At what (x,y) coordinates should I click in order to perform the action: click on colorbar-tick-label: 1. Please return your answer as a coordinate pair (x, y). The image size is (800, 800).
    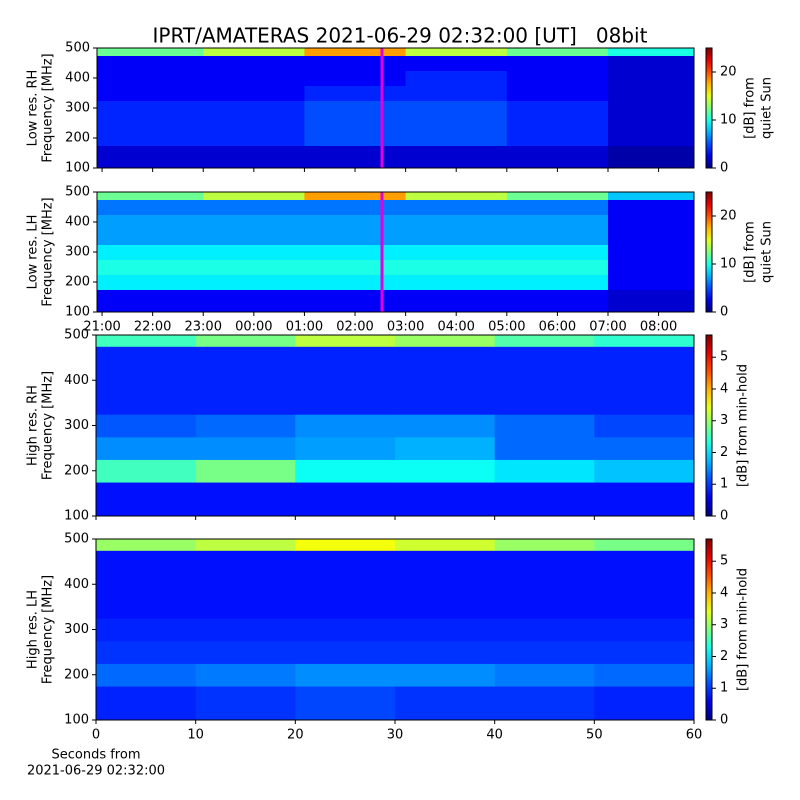
    Looking at the image, I should click on (724, 688).